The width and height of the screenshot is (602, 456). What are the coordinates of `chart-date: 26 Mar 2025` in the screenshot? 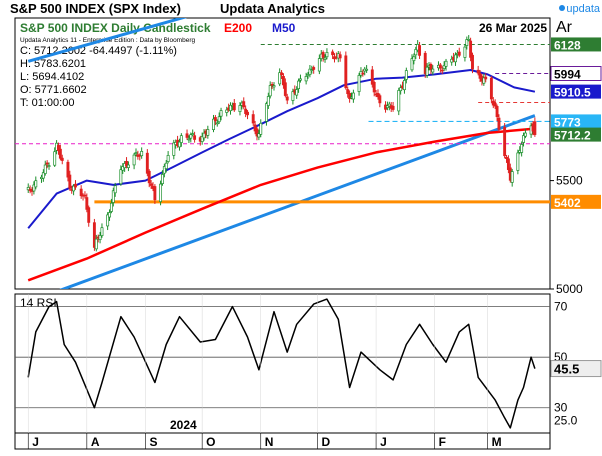 It's located at (513, 28).